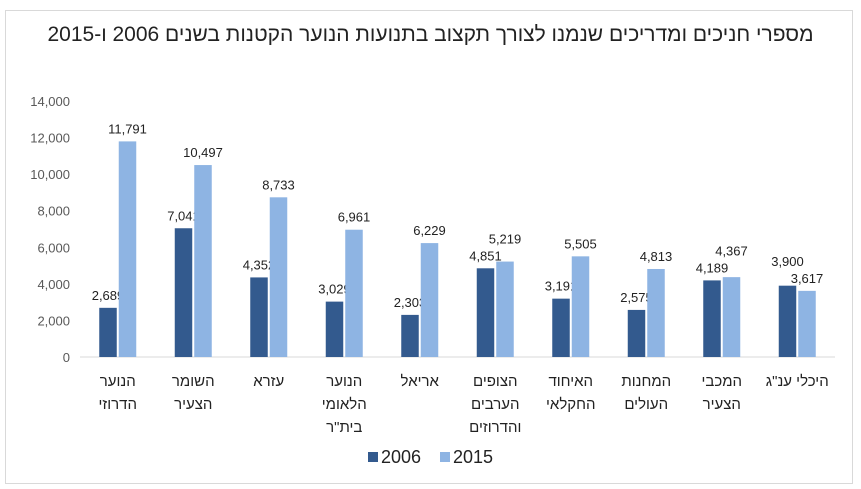 This screenshot has width=861, height=489. I want to click on data-label-2006: 4,352, so click(259, 264).